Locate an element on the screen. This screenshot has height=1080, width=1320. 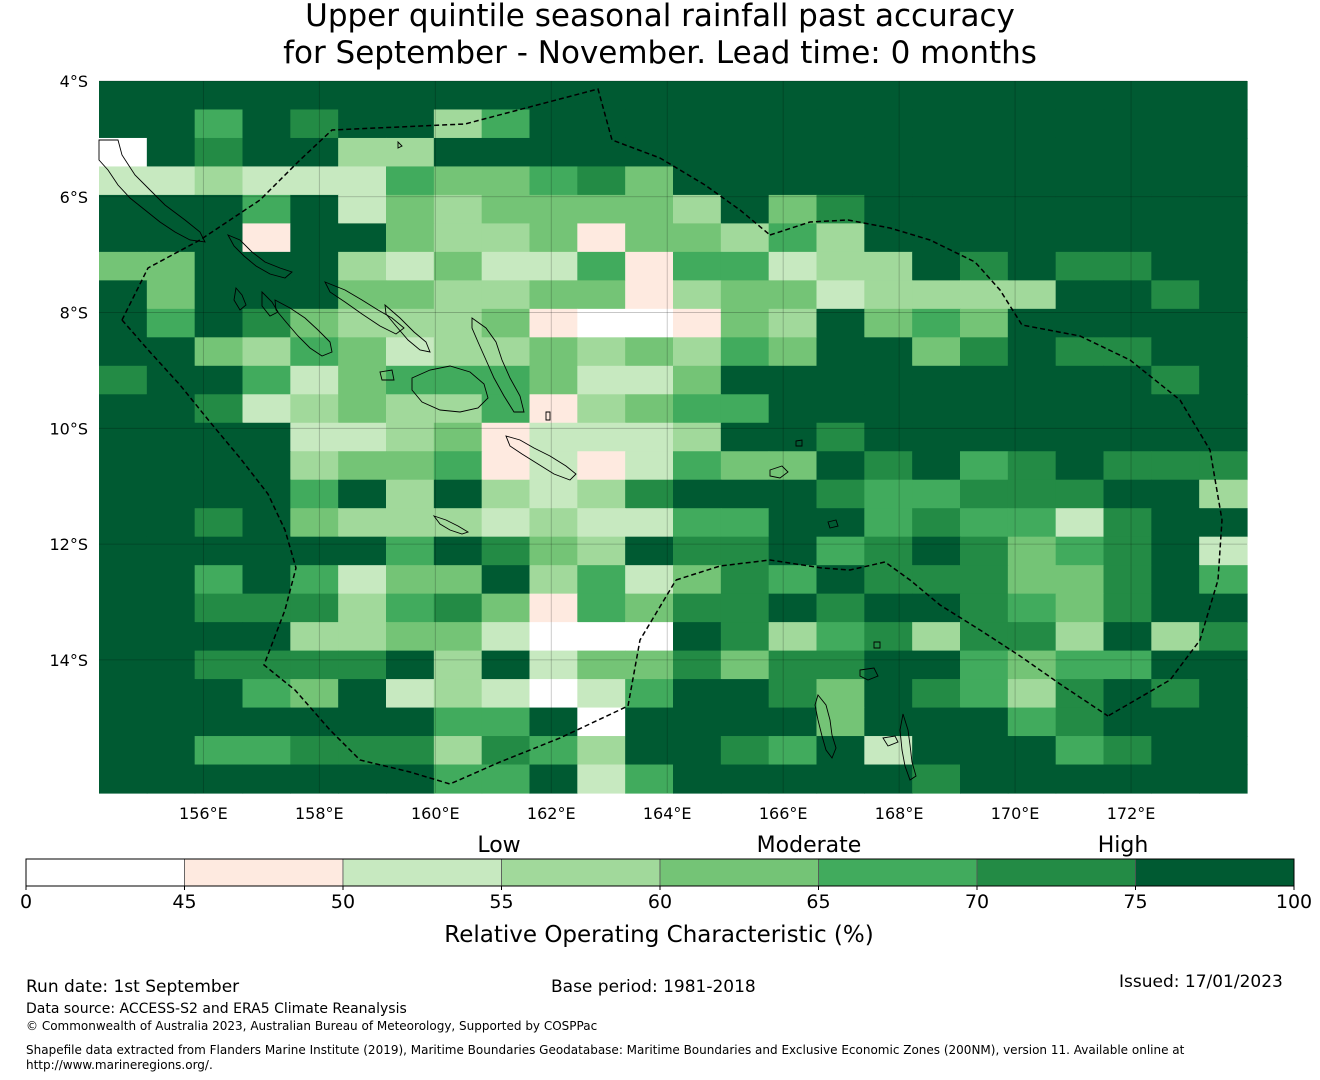
lon-tick-label: 158°E is located at coordinates (319, 813).